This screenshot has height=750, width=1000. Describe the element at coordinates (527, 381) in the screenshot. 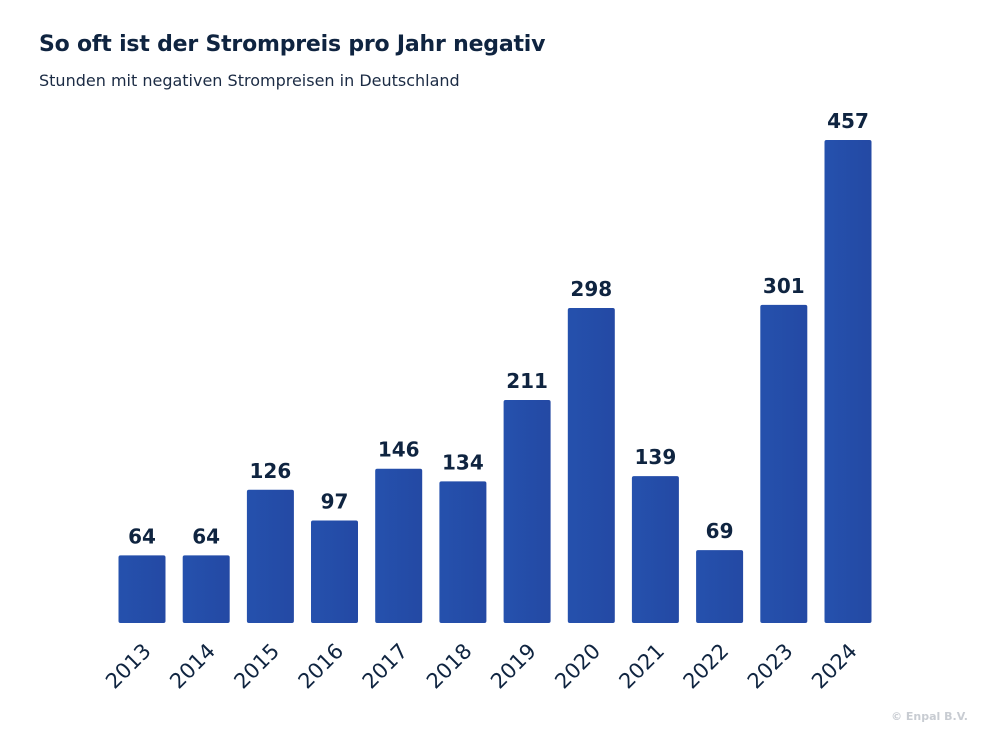

I see `value-label-2019: 211` at that location.